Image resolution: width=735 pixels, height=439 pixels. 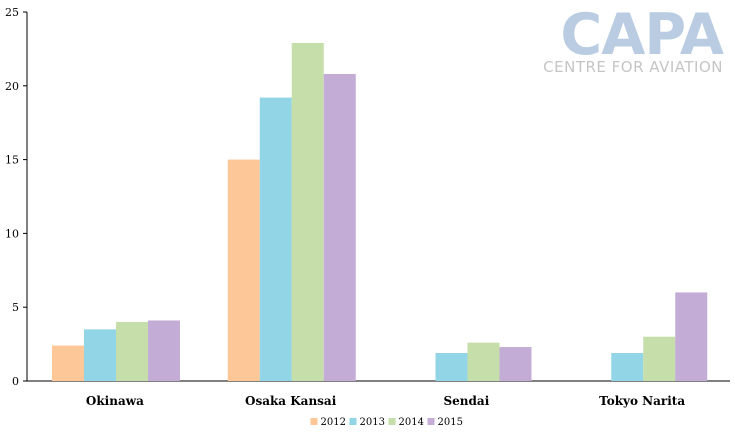 What do you see at coordinates (467, 401) in the screenshot?
I see `x-category-label: Sendai` at bounding box center [467, 401].